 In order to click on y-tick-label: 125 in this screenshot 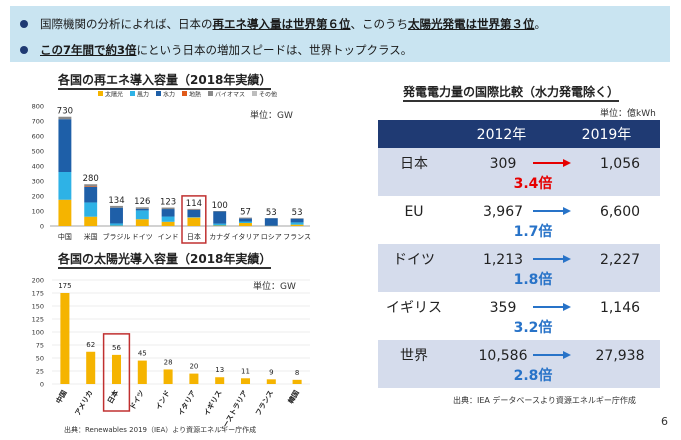, I will do `click(38, 320)`.